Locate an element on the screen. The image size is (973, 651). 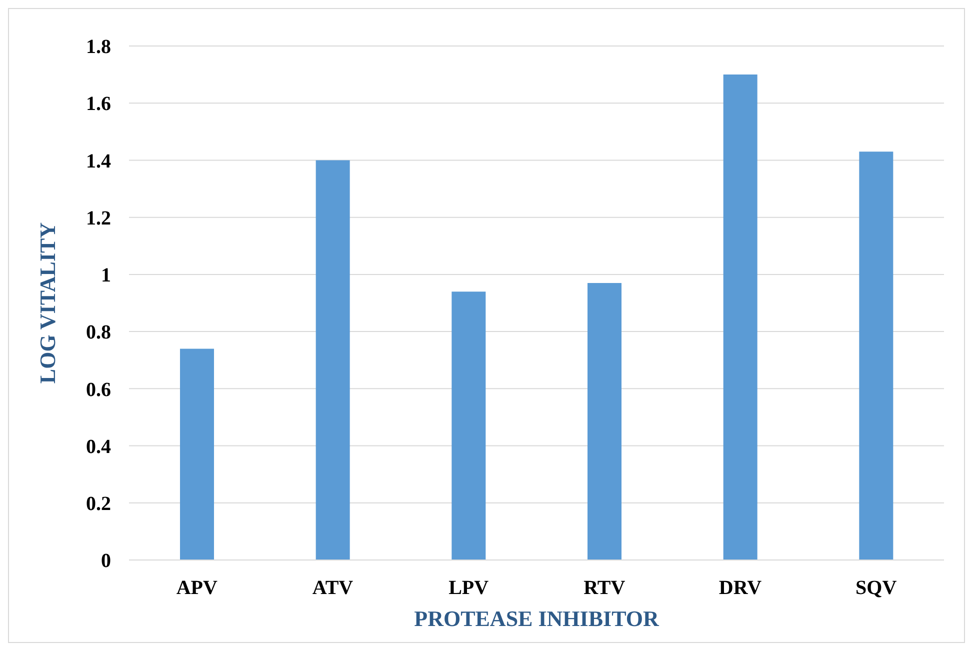
x-tick-label: ATV is located at coordinates (333, 588).